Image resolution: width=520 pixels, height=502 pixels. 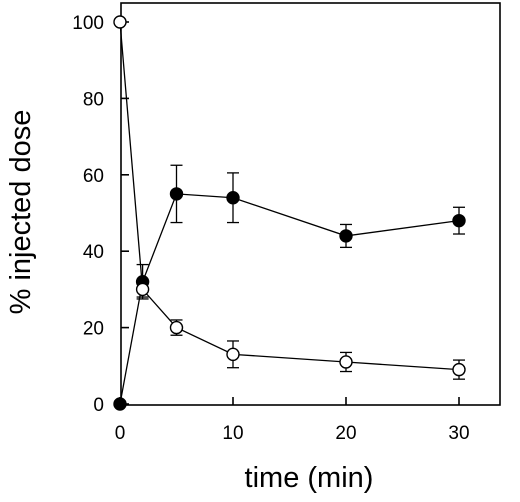 What do you see at coordinates (98, 405) in the screenshot?
I see `y-tick-label: 0` at bounding box center [98, 405].